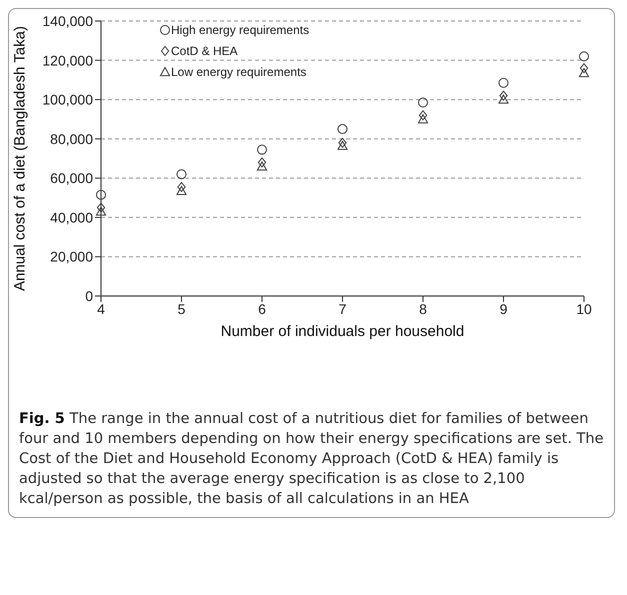 The height and width of the screenshot is (595, 627). What do you see at coordinates (240, 29) in the screenshot?
I see `legend-label: High energy requirements` at bounding box center [240, 29].